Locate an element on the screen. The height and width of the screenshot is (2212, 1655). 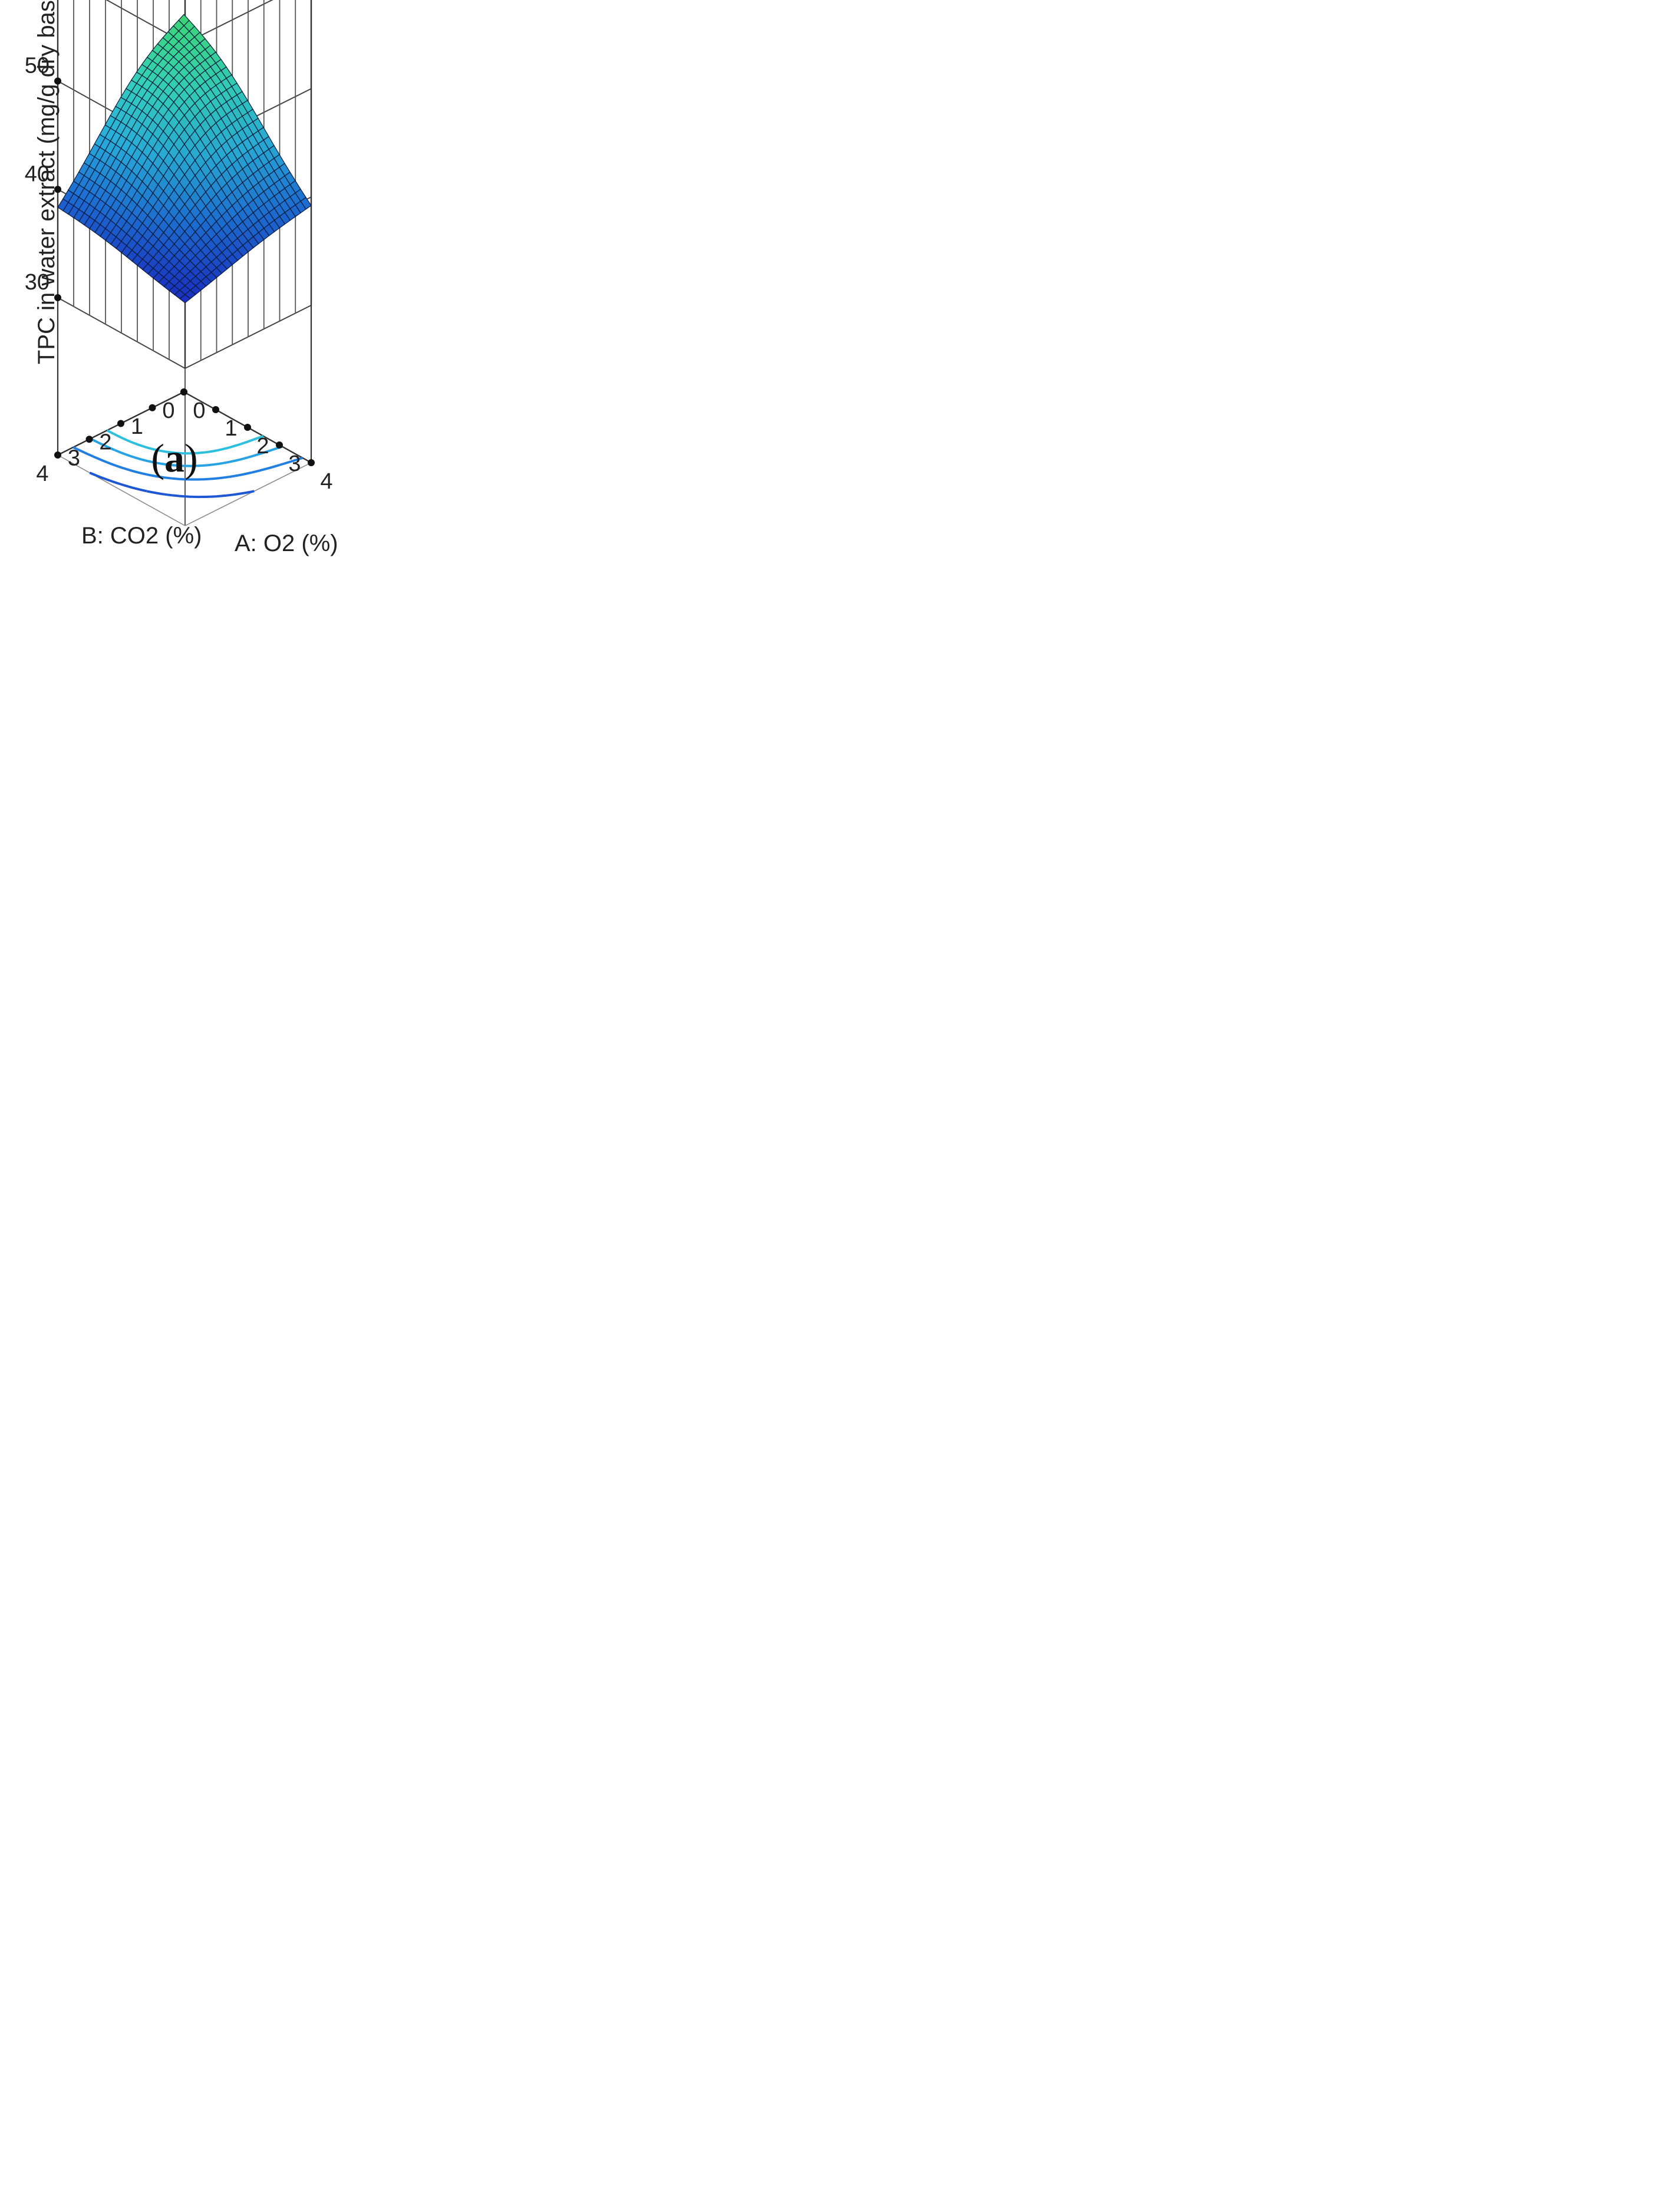
x-tick-label: 4 is located at coordinates (326, 481).